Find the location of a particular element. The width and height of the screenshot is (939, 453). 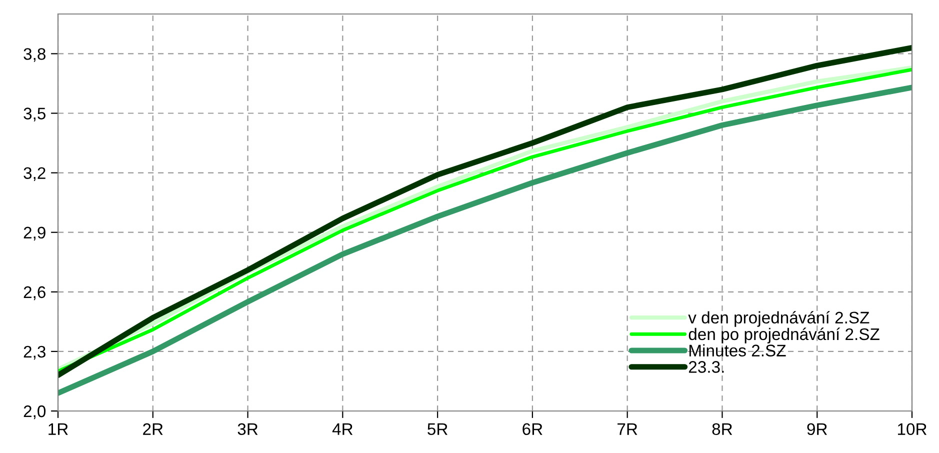

y-tick-label: 3,2 is located at coordinates (35, 174).